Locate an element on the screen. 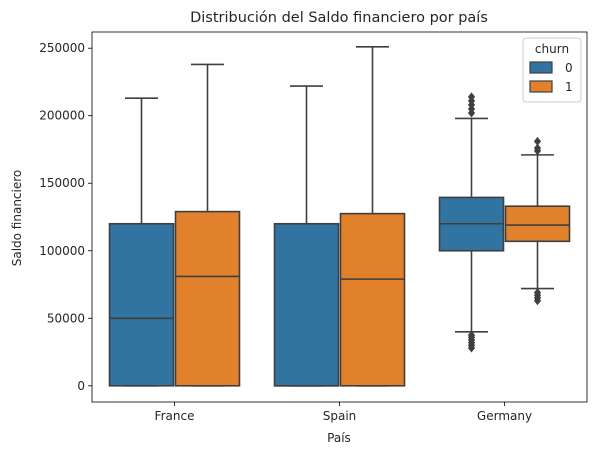 The height and width of the screenshot is (455, 597). y-tick-label-150000: 150000 is located at coordinates (62, 183).